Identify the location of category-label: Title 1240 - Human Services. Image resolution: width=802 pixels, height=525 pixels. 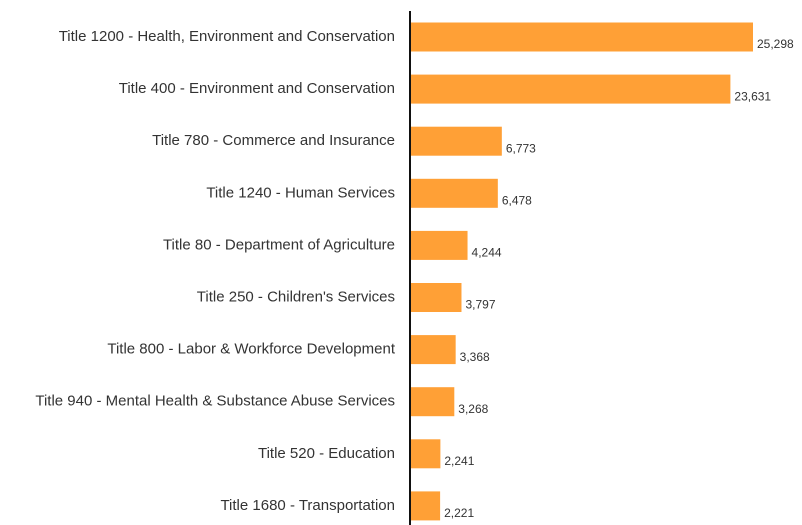
(300, 192).